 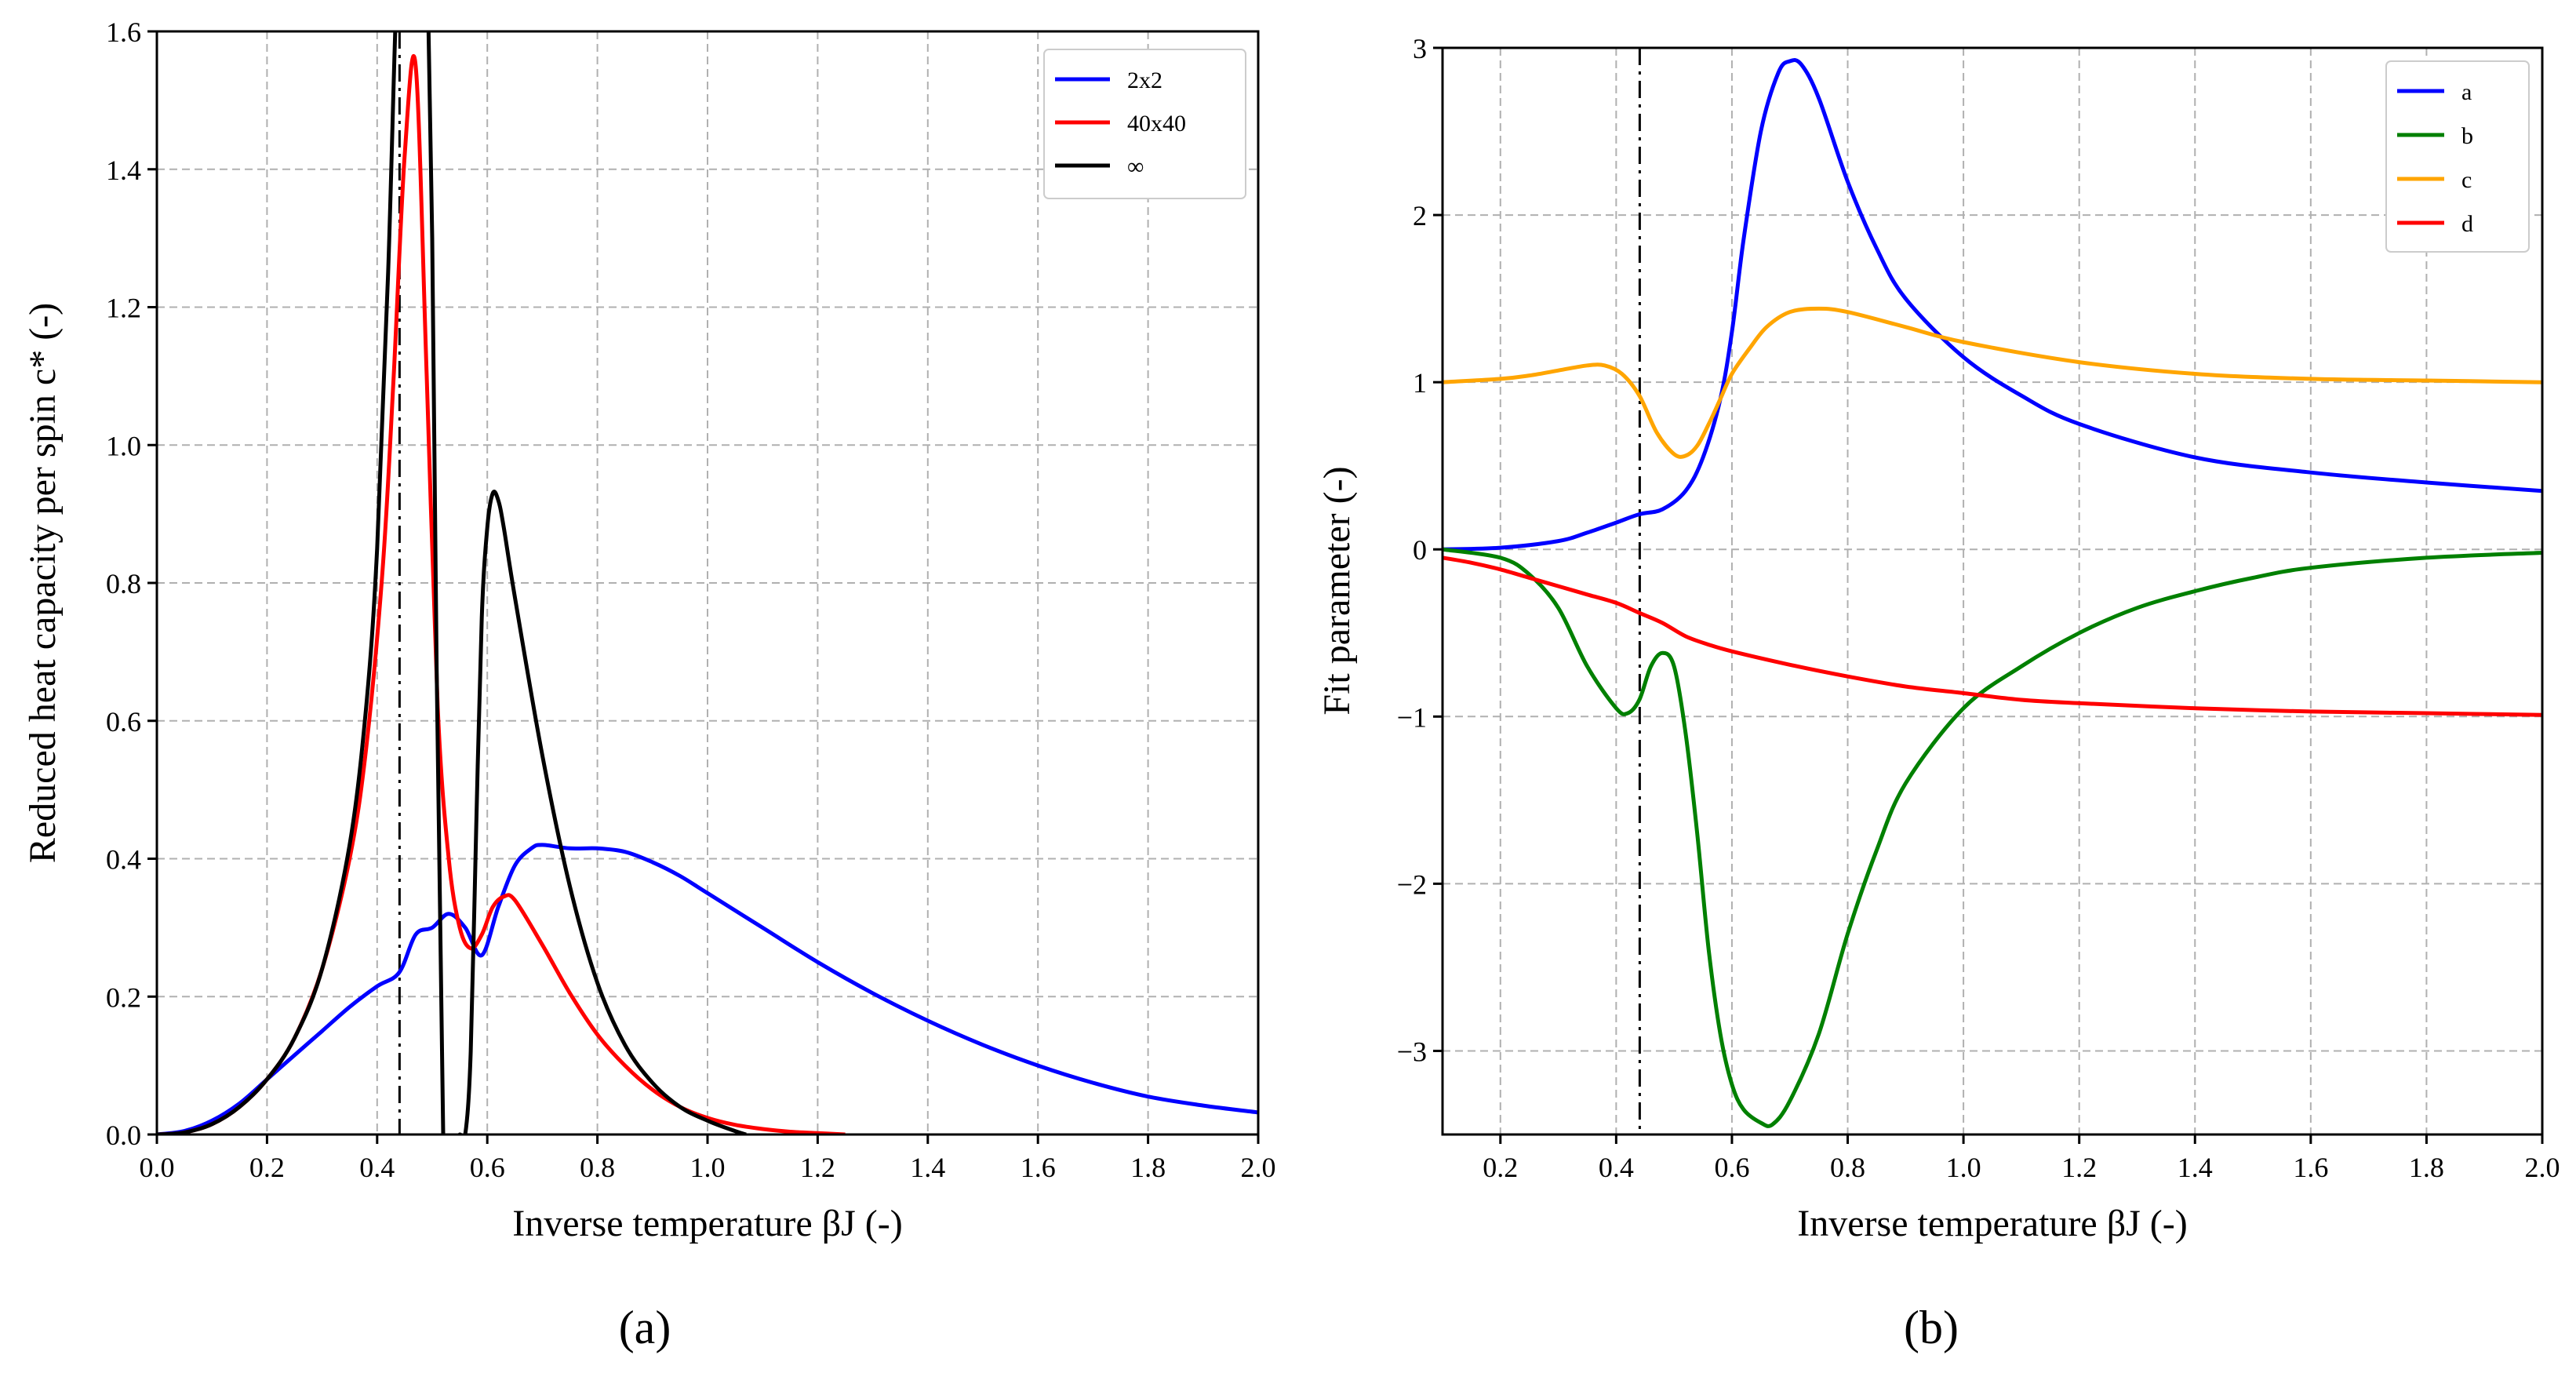 I want to click on y-tick-label: −2, so click(x=1412, y=884).